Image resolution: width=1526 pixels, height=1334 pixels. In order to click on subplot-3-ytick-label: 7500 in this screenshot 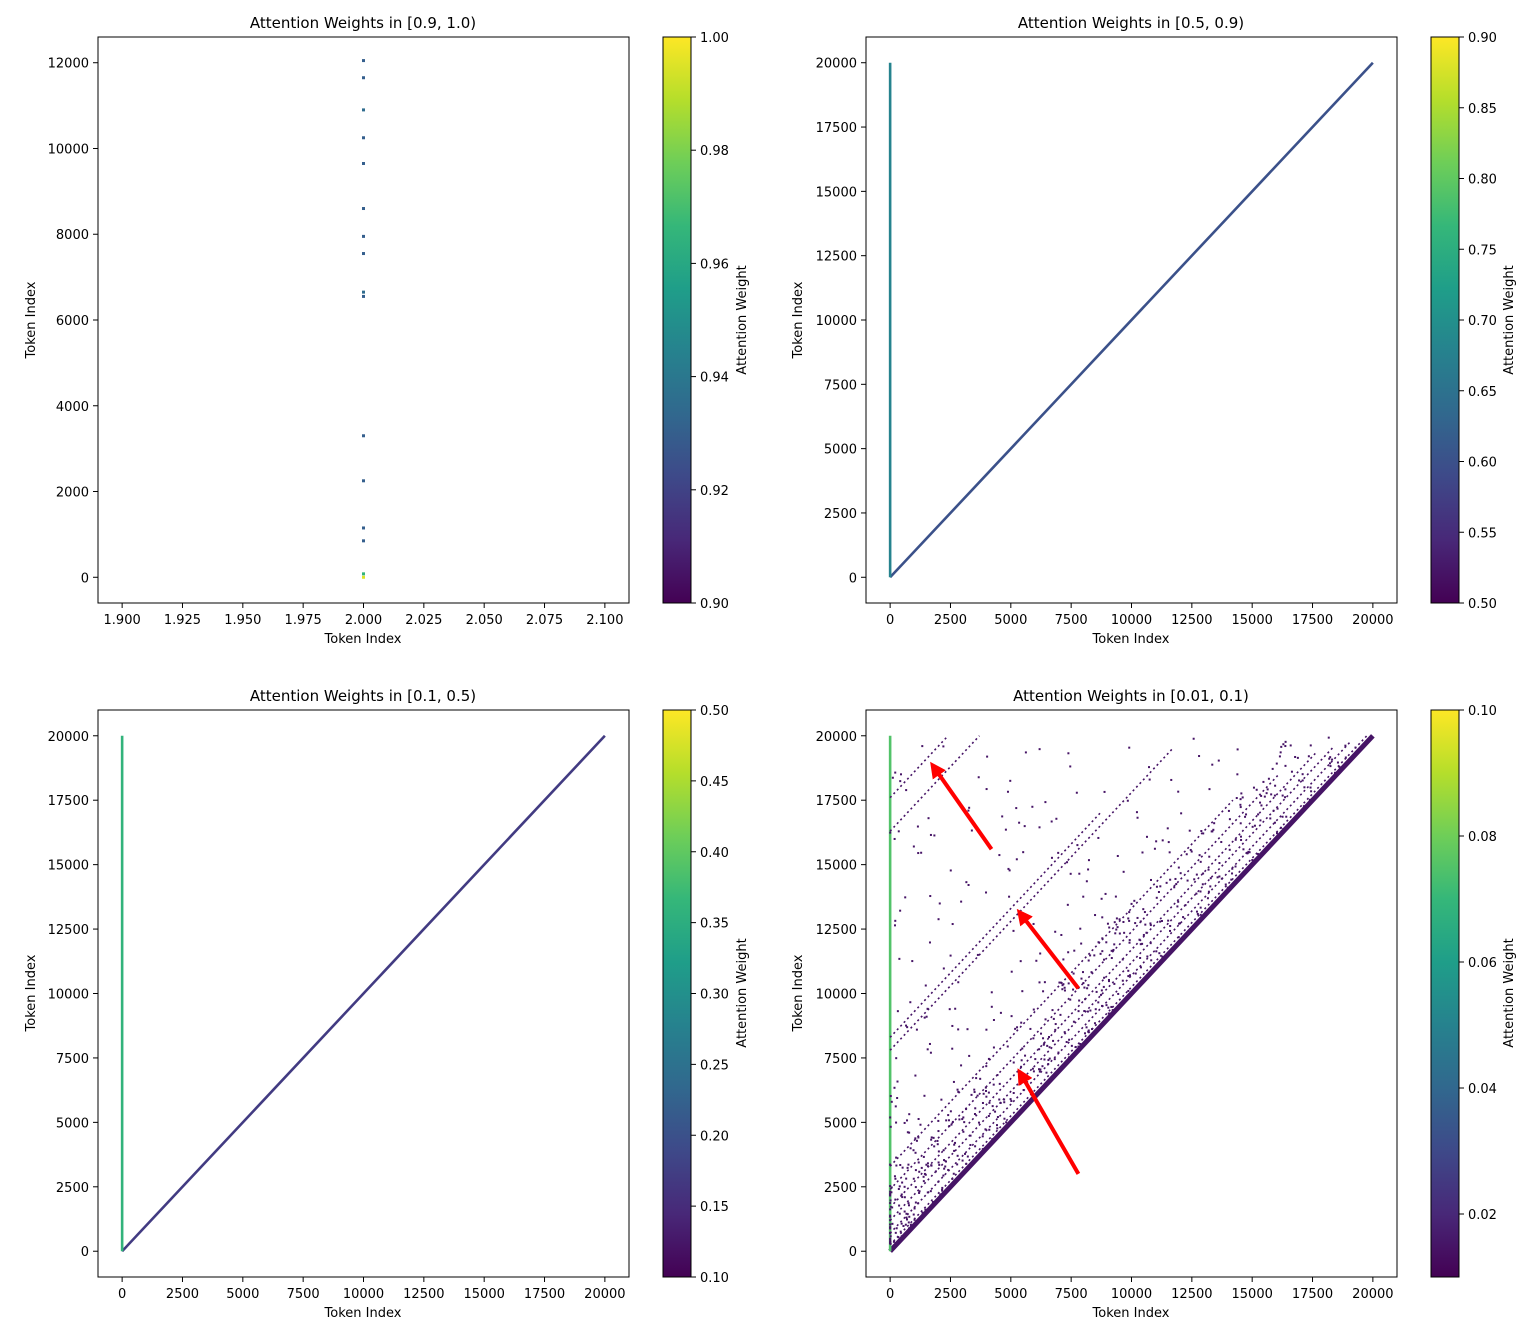, I will do `click(72, 1059)`.